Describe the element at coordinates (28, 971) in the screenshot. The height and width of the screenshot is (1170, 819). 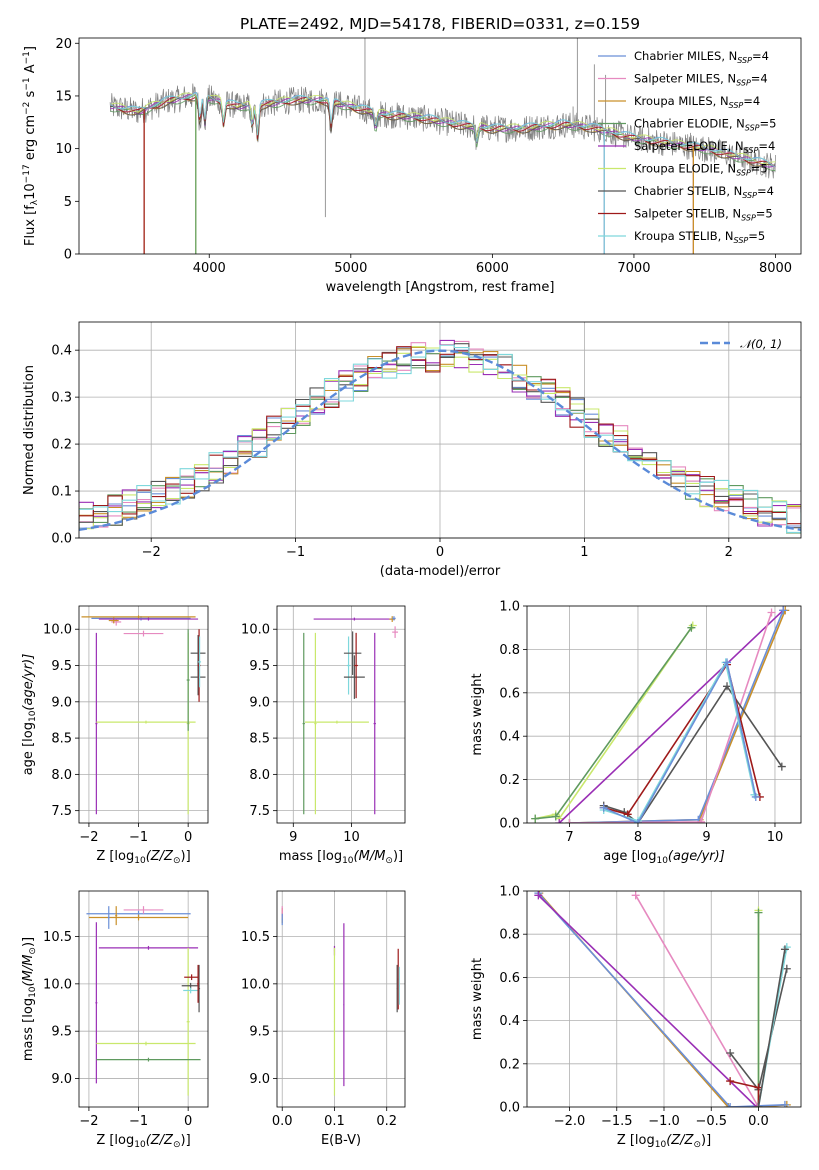
I see `y-axis-label-part: (M/M` at that location.